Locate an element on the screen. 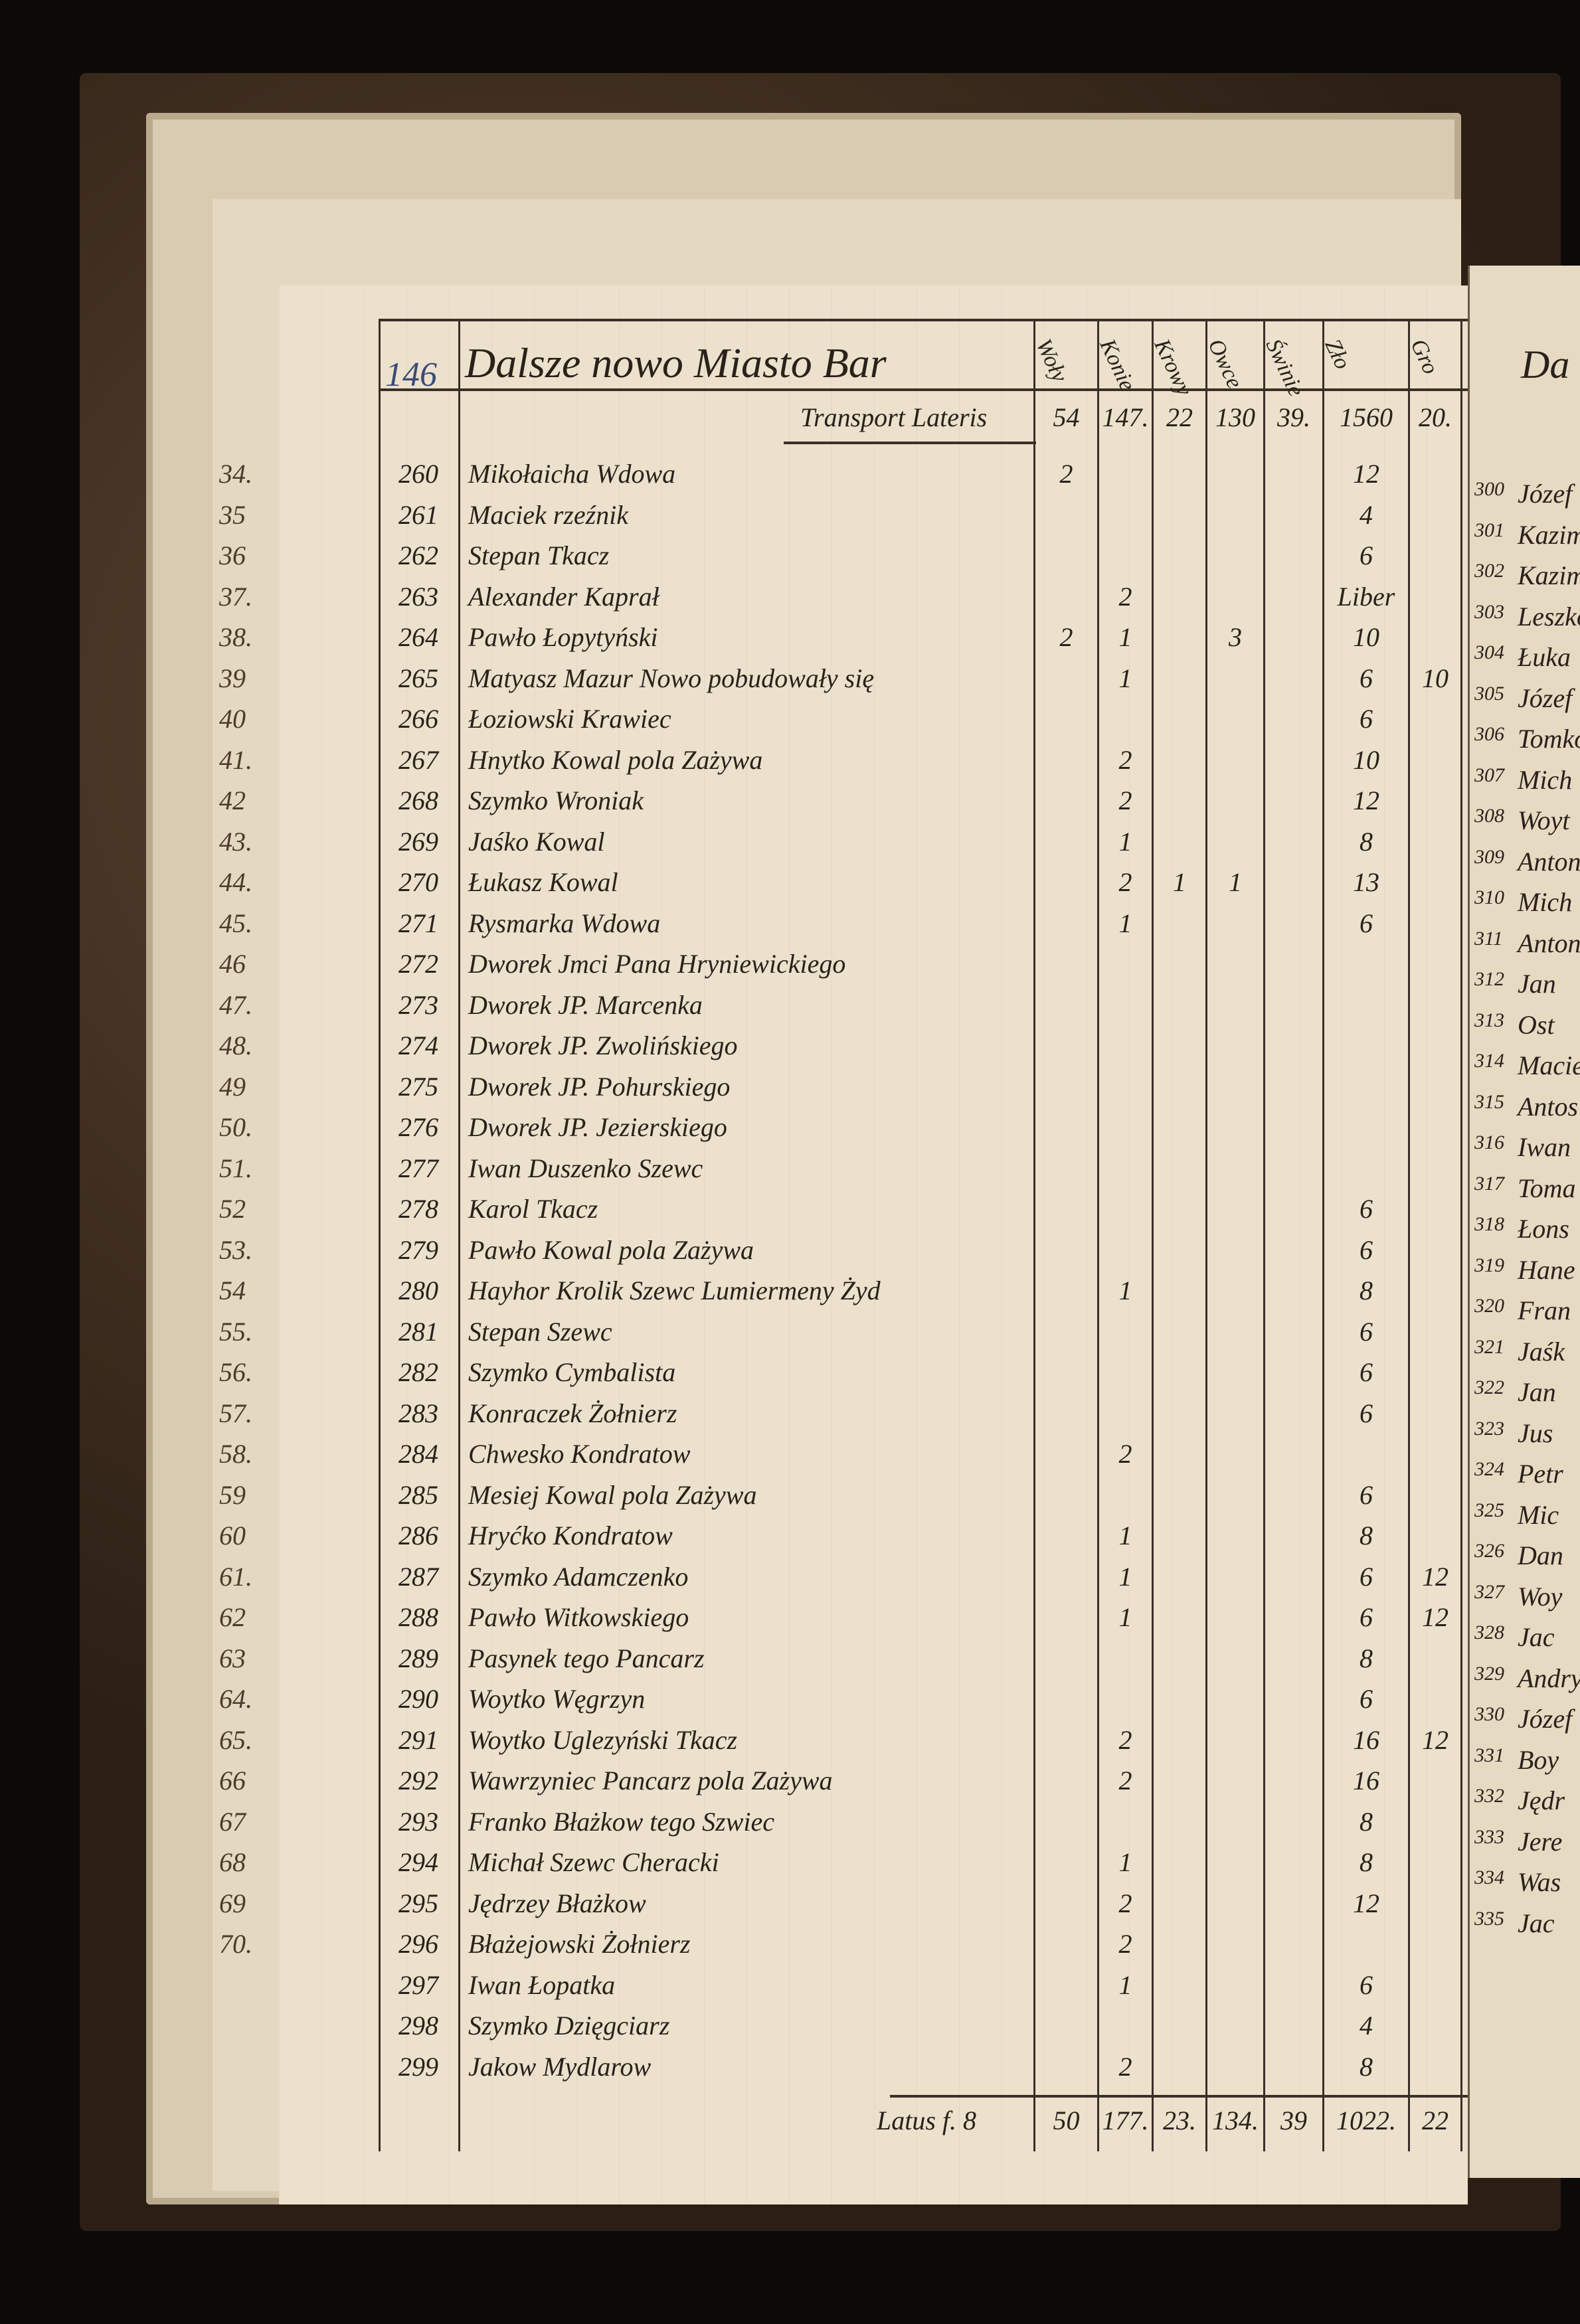  total-value: 177. is located at coordinates (1125, 2120).